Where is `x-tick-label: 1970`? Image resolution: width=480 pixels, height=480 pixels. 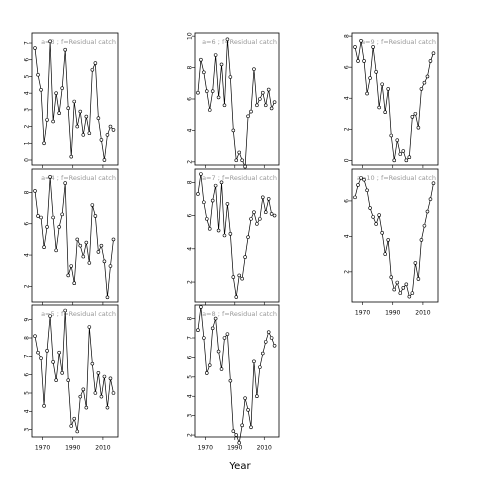
x-tick-label: 1970 is located at coordinates (362, 313).